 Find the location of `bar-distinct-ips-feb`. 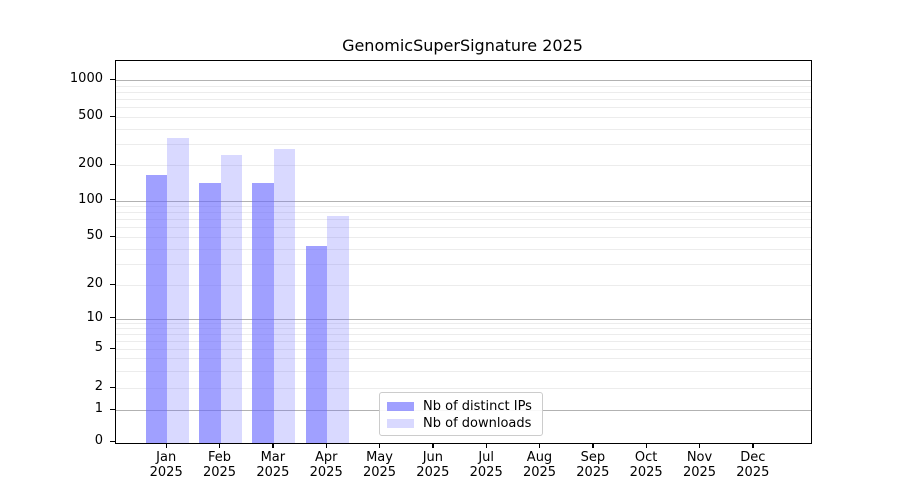

bar-distinct-ips-feb is located at coordinates (210, 313).